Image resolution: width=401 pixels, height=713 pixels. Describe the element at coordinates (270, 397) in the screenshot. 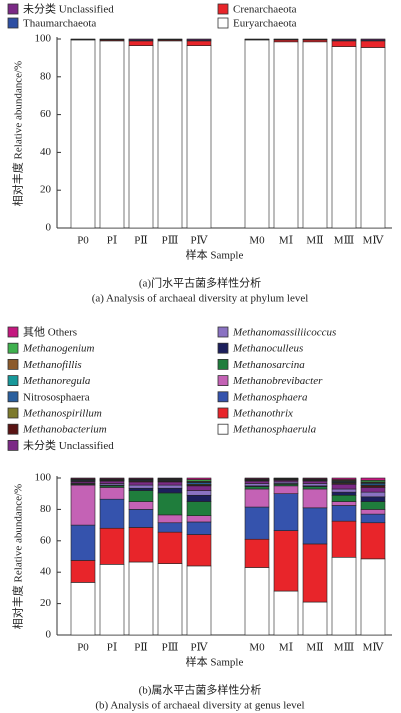

I see `legend-label: Methanosphaera` at that location.